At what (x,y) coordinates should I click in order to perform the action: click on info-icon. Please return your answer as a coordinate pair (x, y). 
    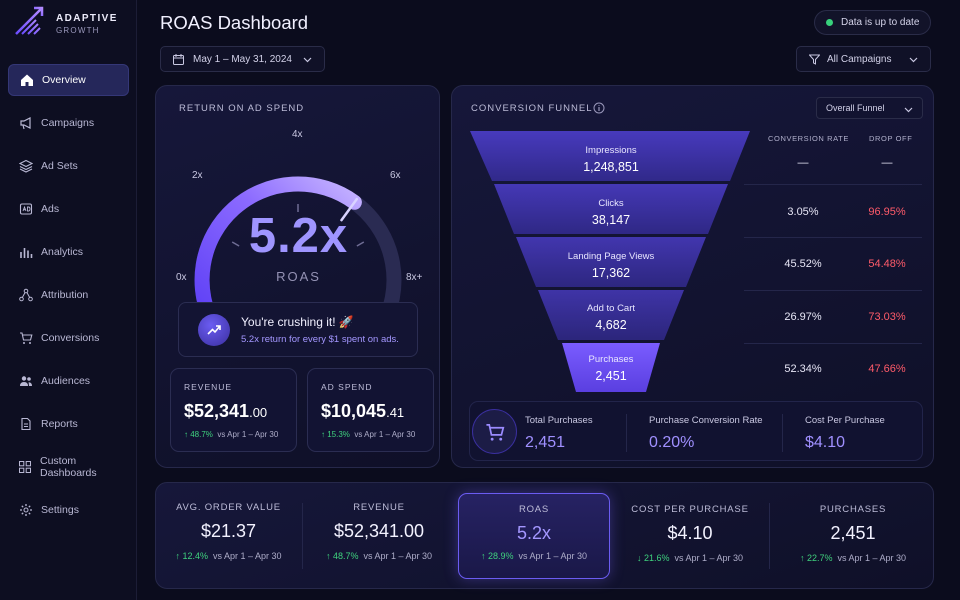
    Looking at the image, I should click on (599, 108).